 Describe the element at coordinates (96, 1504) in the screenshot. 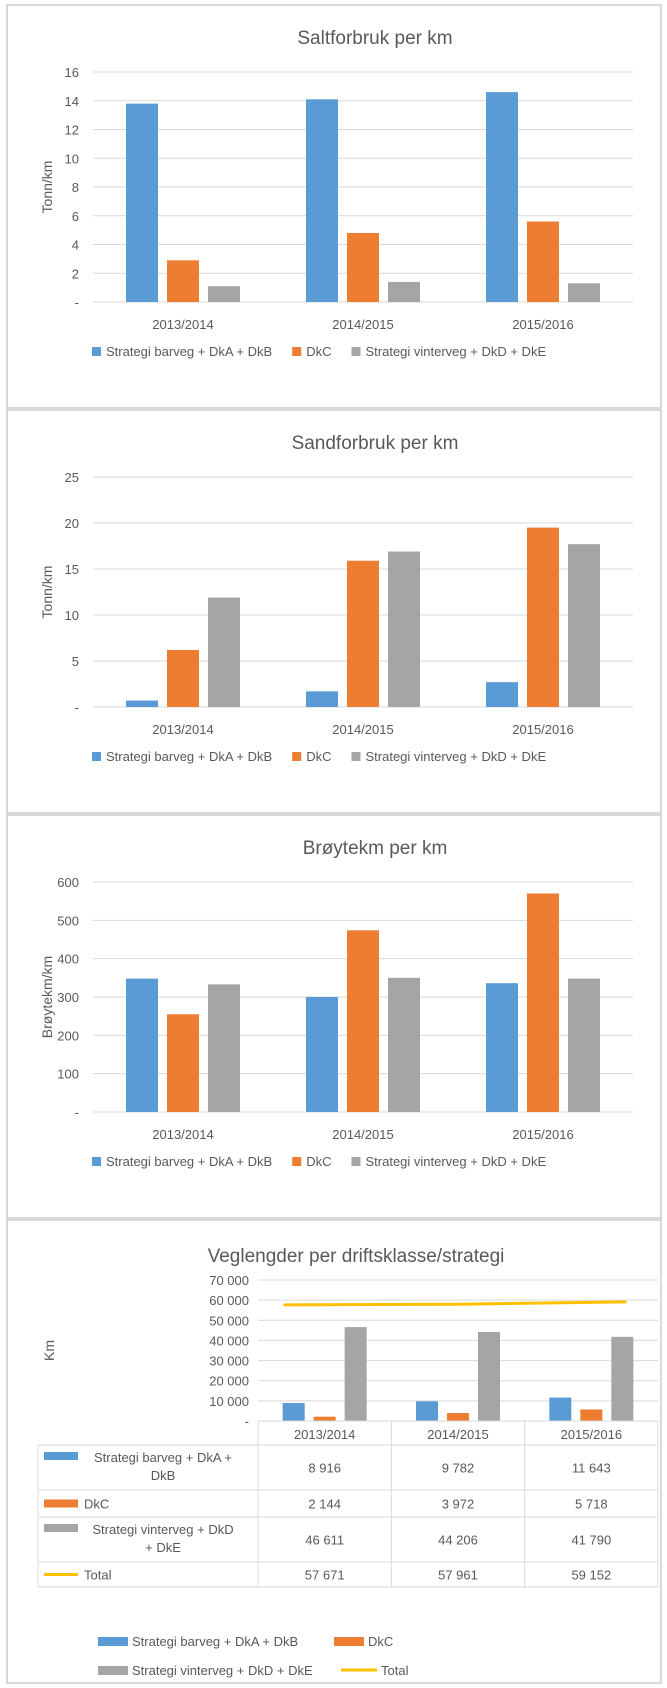

I see `table-row-label: DkC` at that location.